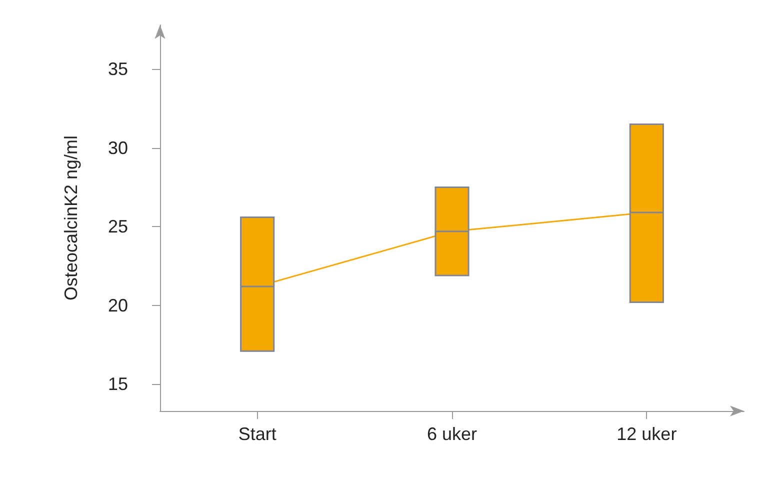 This screenshot has width=779, height=481. I want to click on y-tick-label: 30, so click(118, 148).